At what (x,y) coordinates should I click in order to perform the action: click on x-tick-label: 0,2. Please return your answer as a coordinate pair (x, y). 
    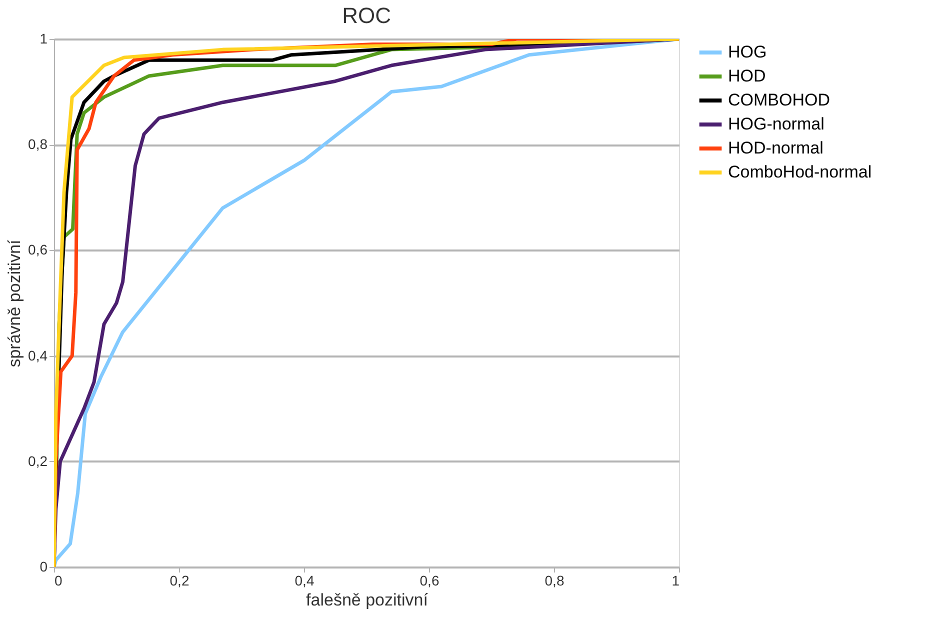
    Looking at the image, I should click on (180, 580).